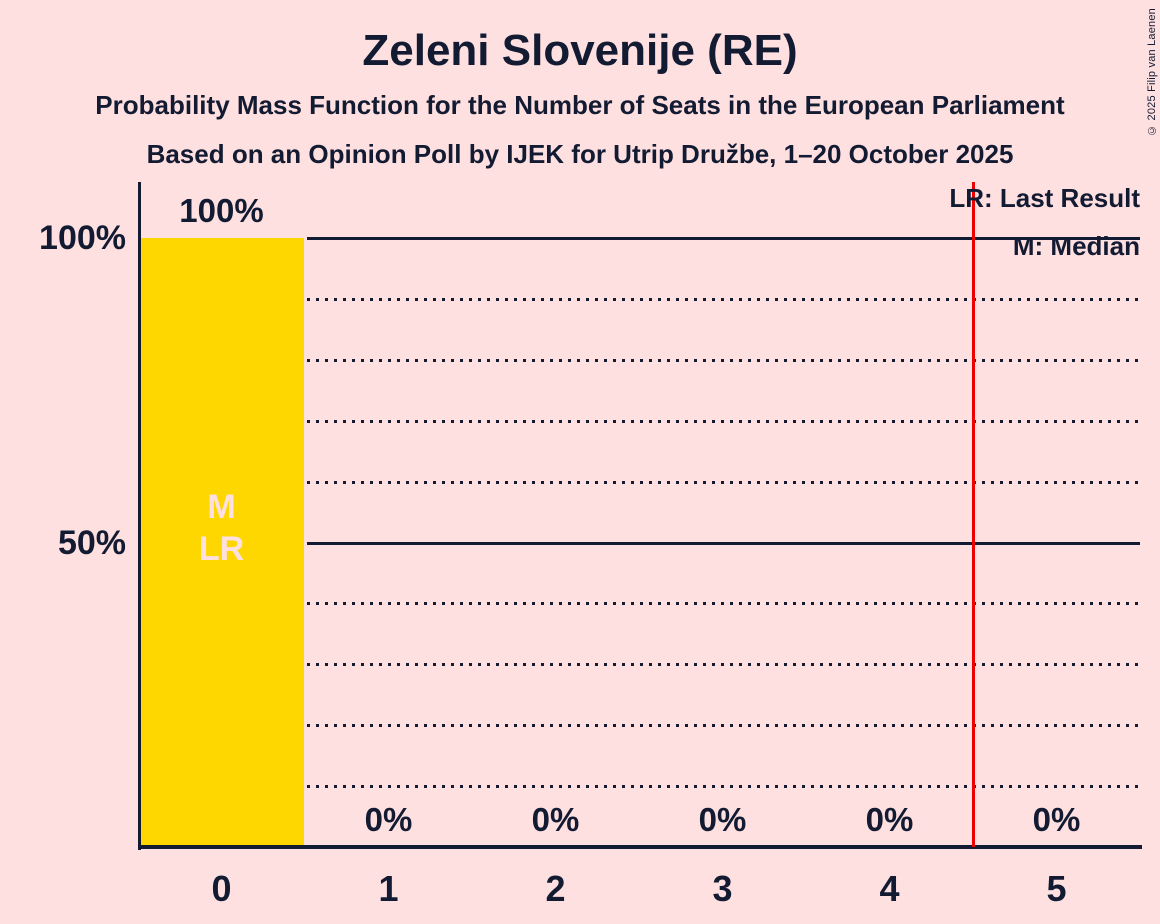 The width and height of the screenshot is (1160, 924). Describe the element at coordinates (139, 516) in the screenshot. I see `y-axis-line` at that location.